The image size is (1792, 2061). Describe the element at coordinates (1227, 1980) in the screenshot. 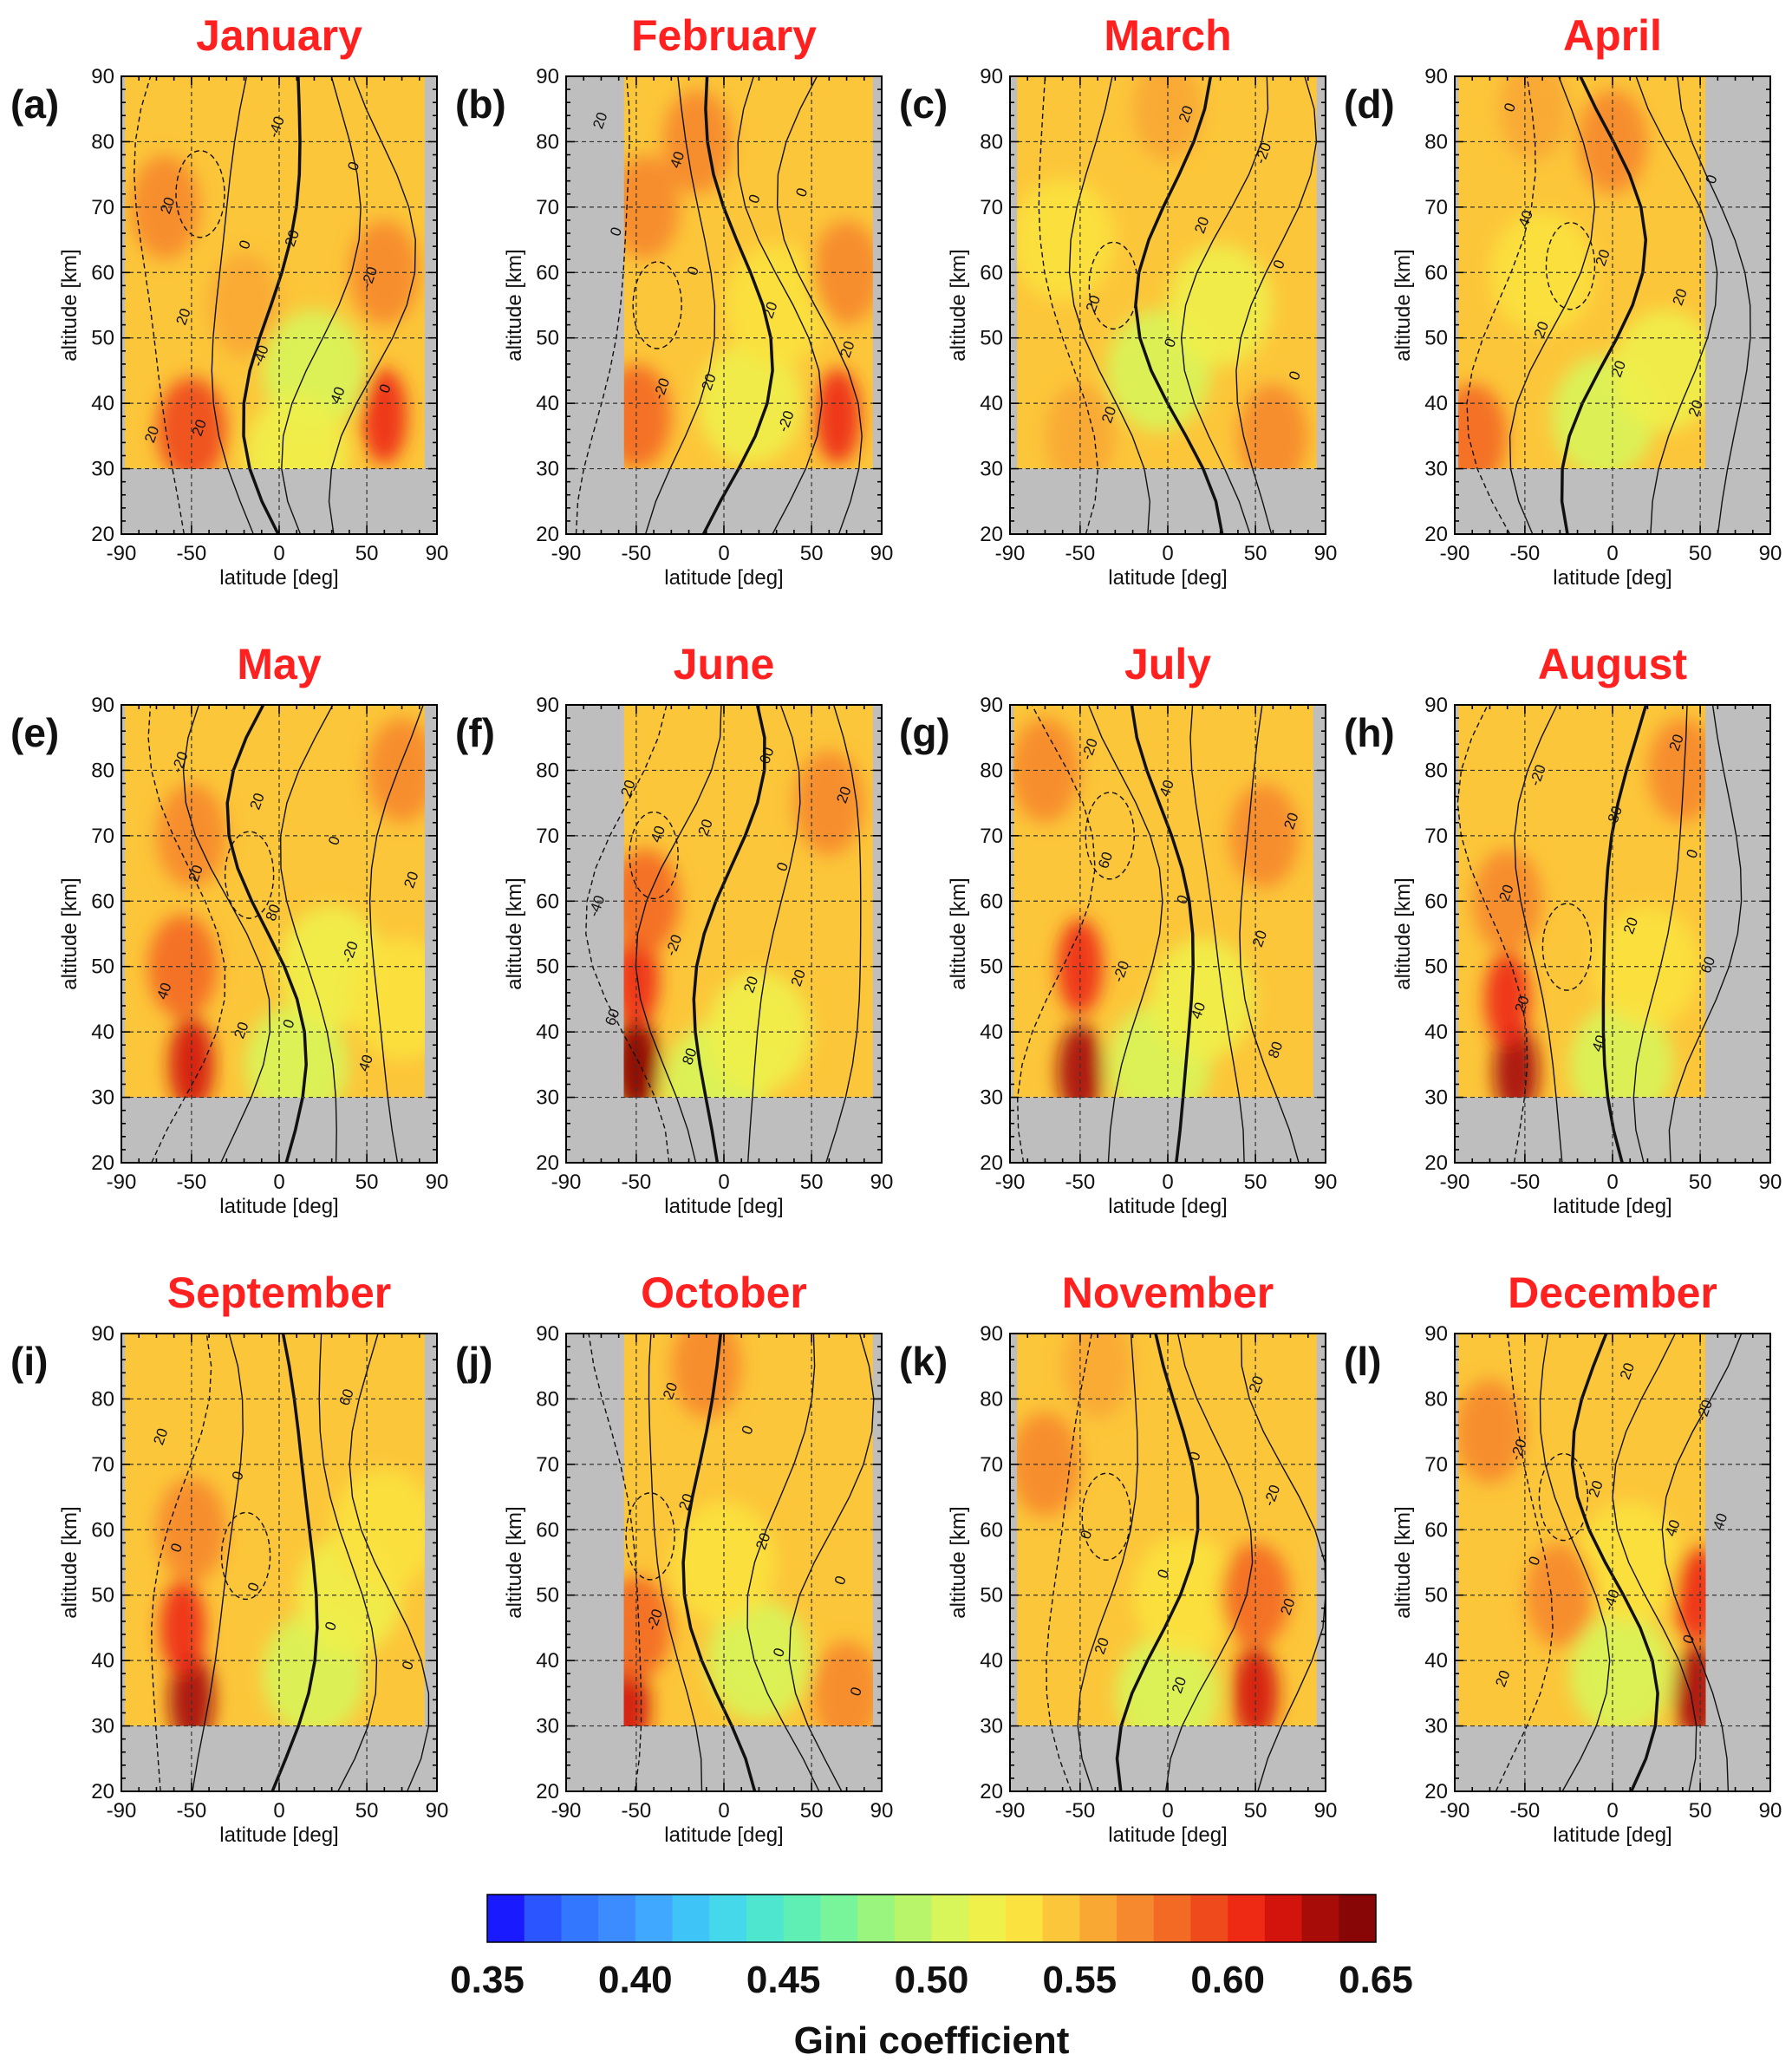

I see `colorbar-tick-label: 0.60` at that location.